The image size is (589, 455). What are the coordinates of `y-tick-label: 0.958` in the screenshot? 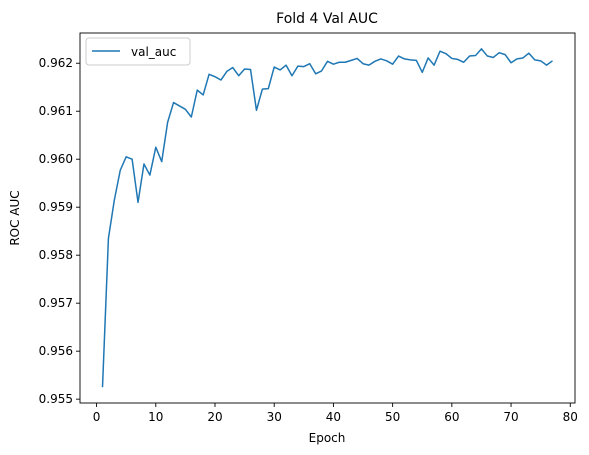 It's located at (56, 255).